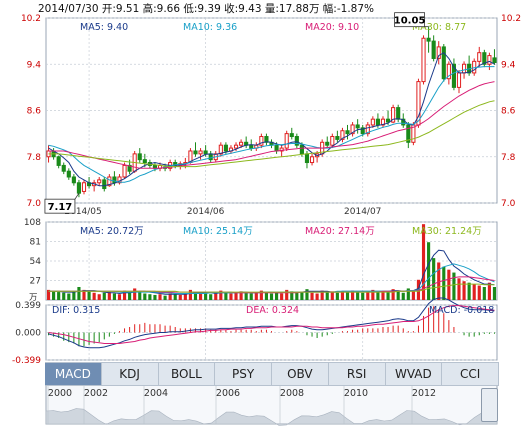 The height and width of the screenshot is (427, 523). Describe the element at coordinates (130, 374) in the screenshot. I see `tab-kdj: KDJ` at that location.